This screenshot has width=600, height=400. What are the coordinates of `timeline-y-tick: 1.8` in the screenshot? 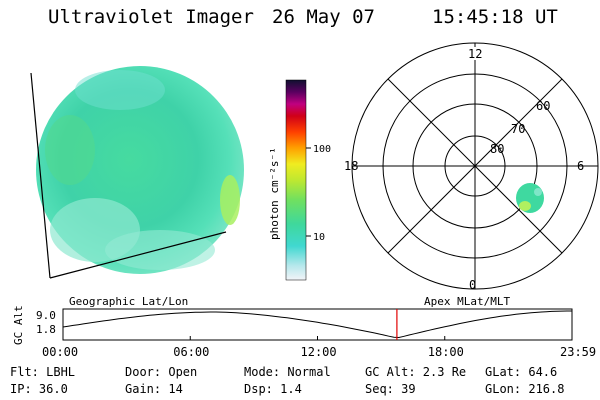 It's located at (46, 329).